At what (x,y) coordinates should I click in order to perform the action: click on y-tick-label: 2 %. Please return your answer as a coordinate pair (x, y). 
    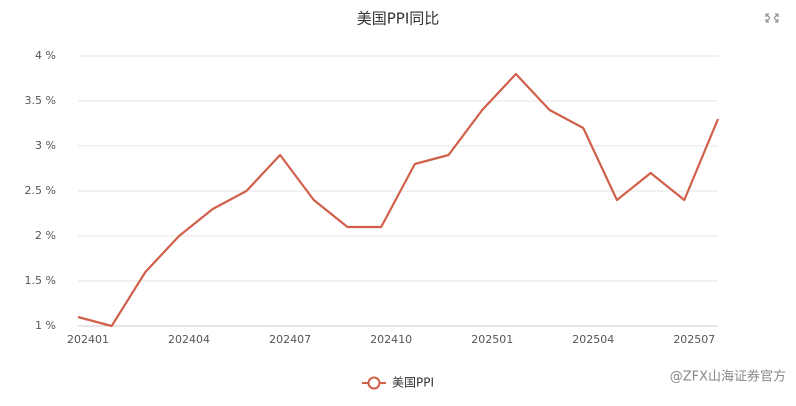
    Looking at the image, I should click on (45, 235).